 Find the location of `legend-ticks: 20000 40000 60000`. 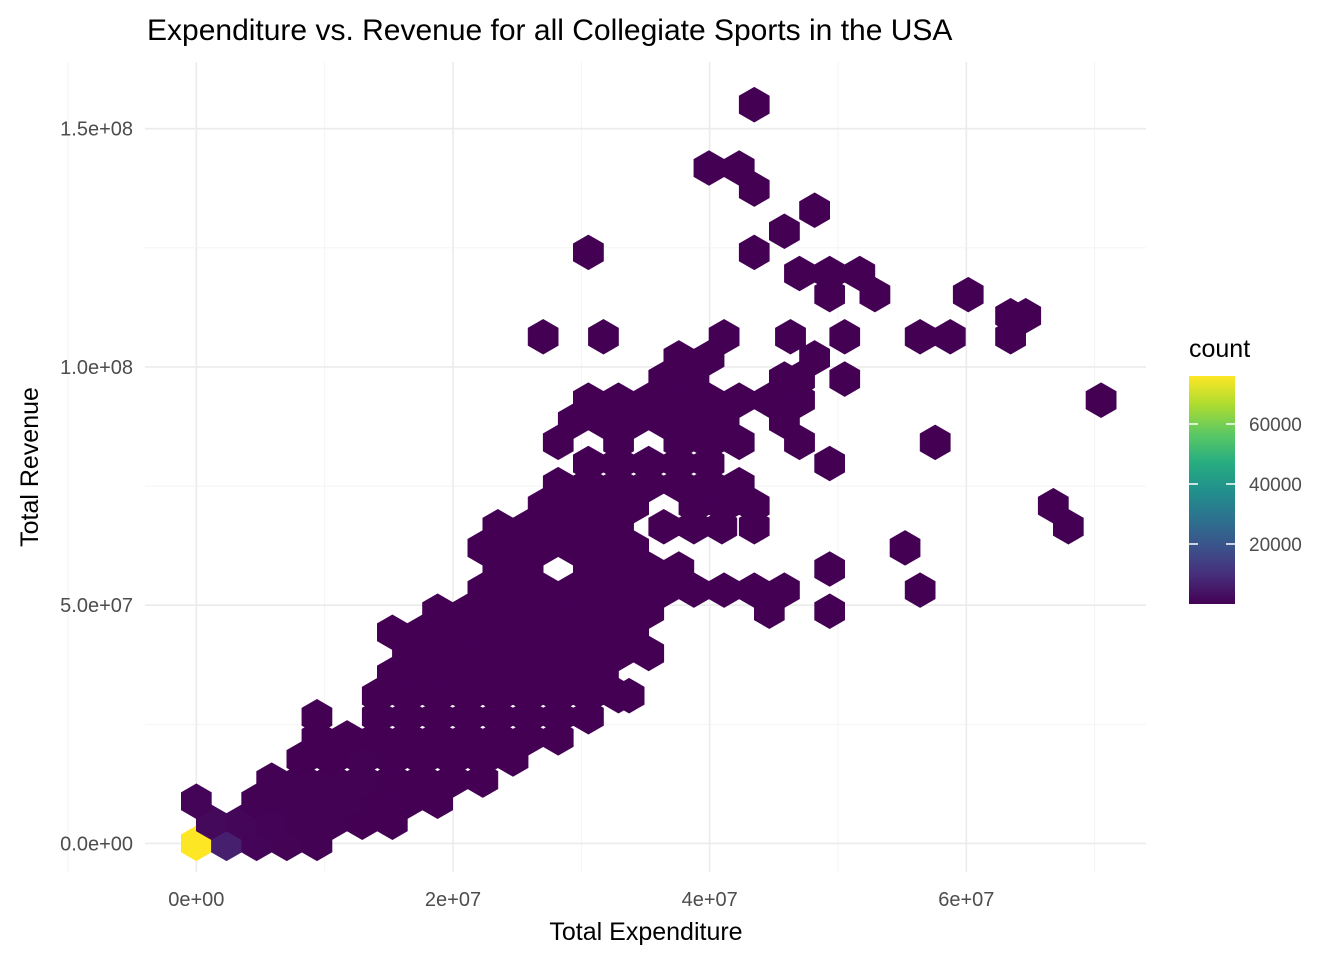

legend-ticks: 20000 40000 60000 is located at coordinates (1245, 485).